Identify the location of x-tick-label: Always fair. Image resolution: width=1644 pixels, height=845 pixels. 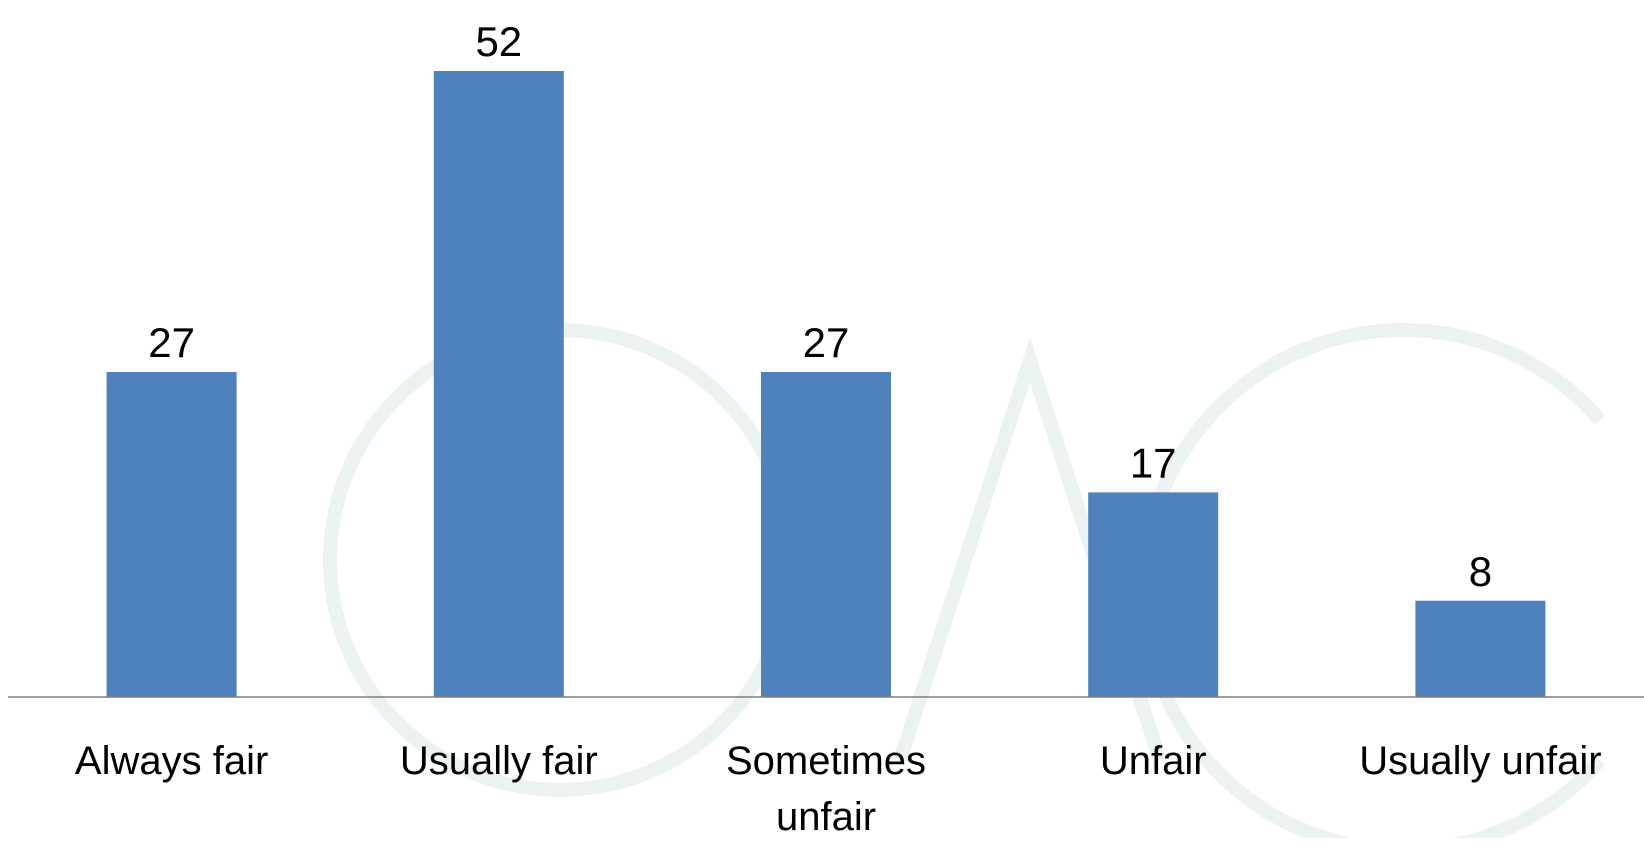
(171, 761).